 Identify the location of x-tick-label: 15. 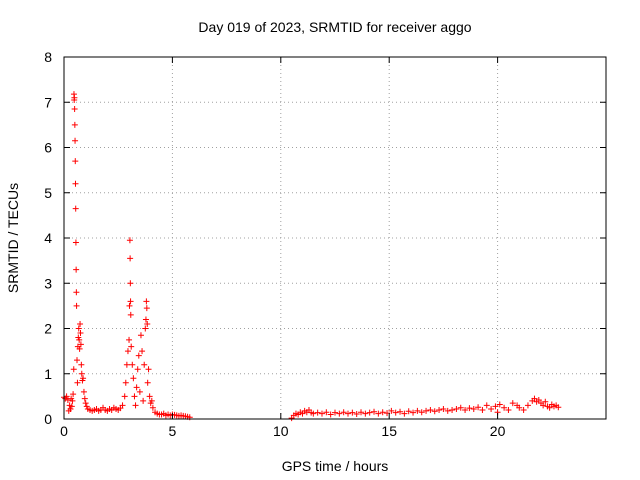
(389, 431).